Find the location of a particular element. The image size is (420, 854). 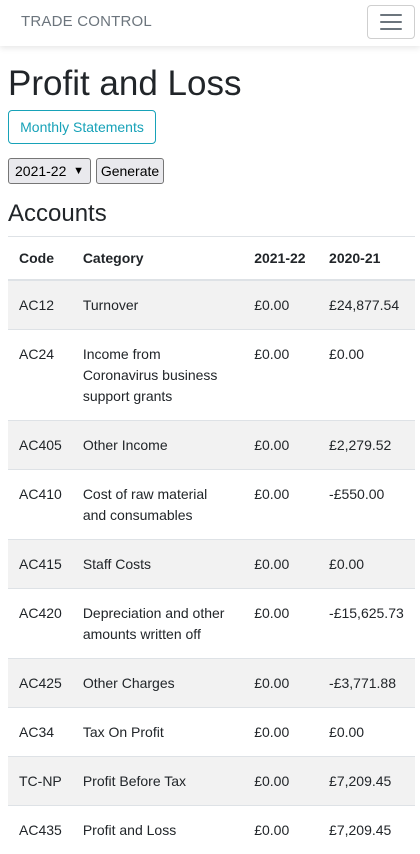

page-title: Profit and Loss is located at coordinates (124, 84).